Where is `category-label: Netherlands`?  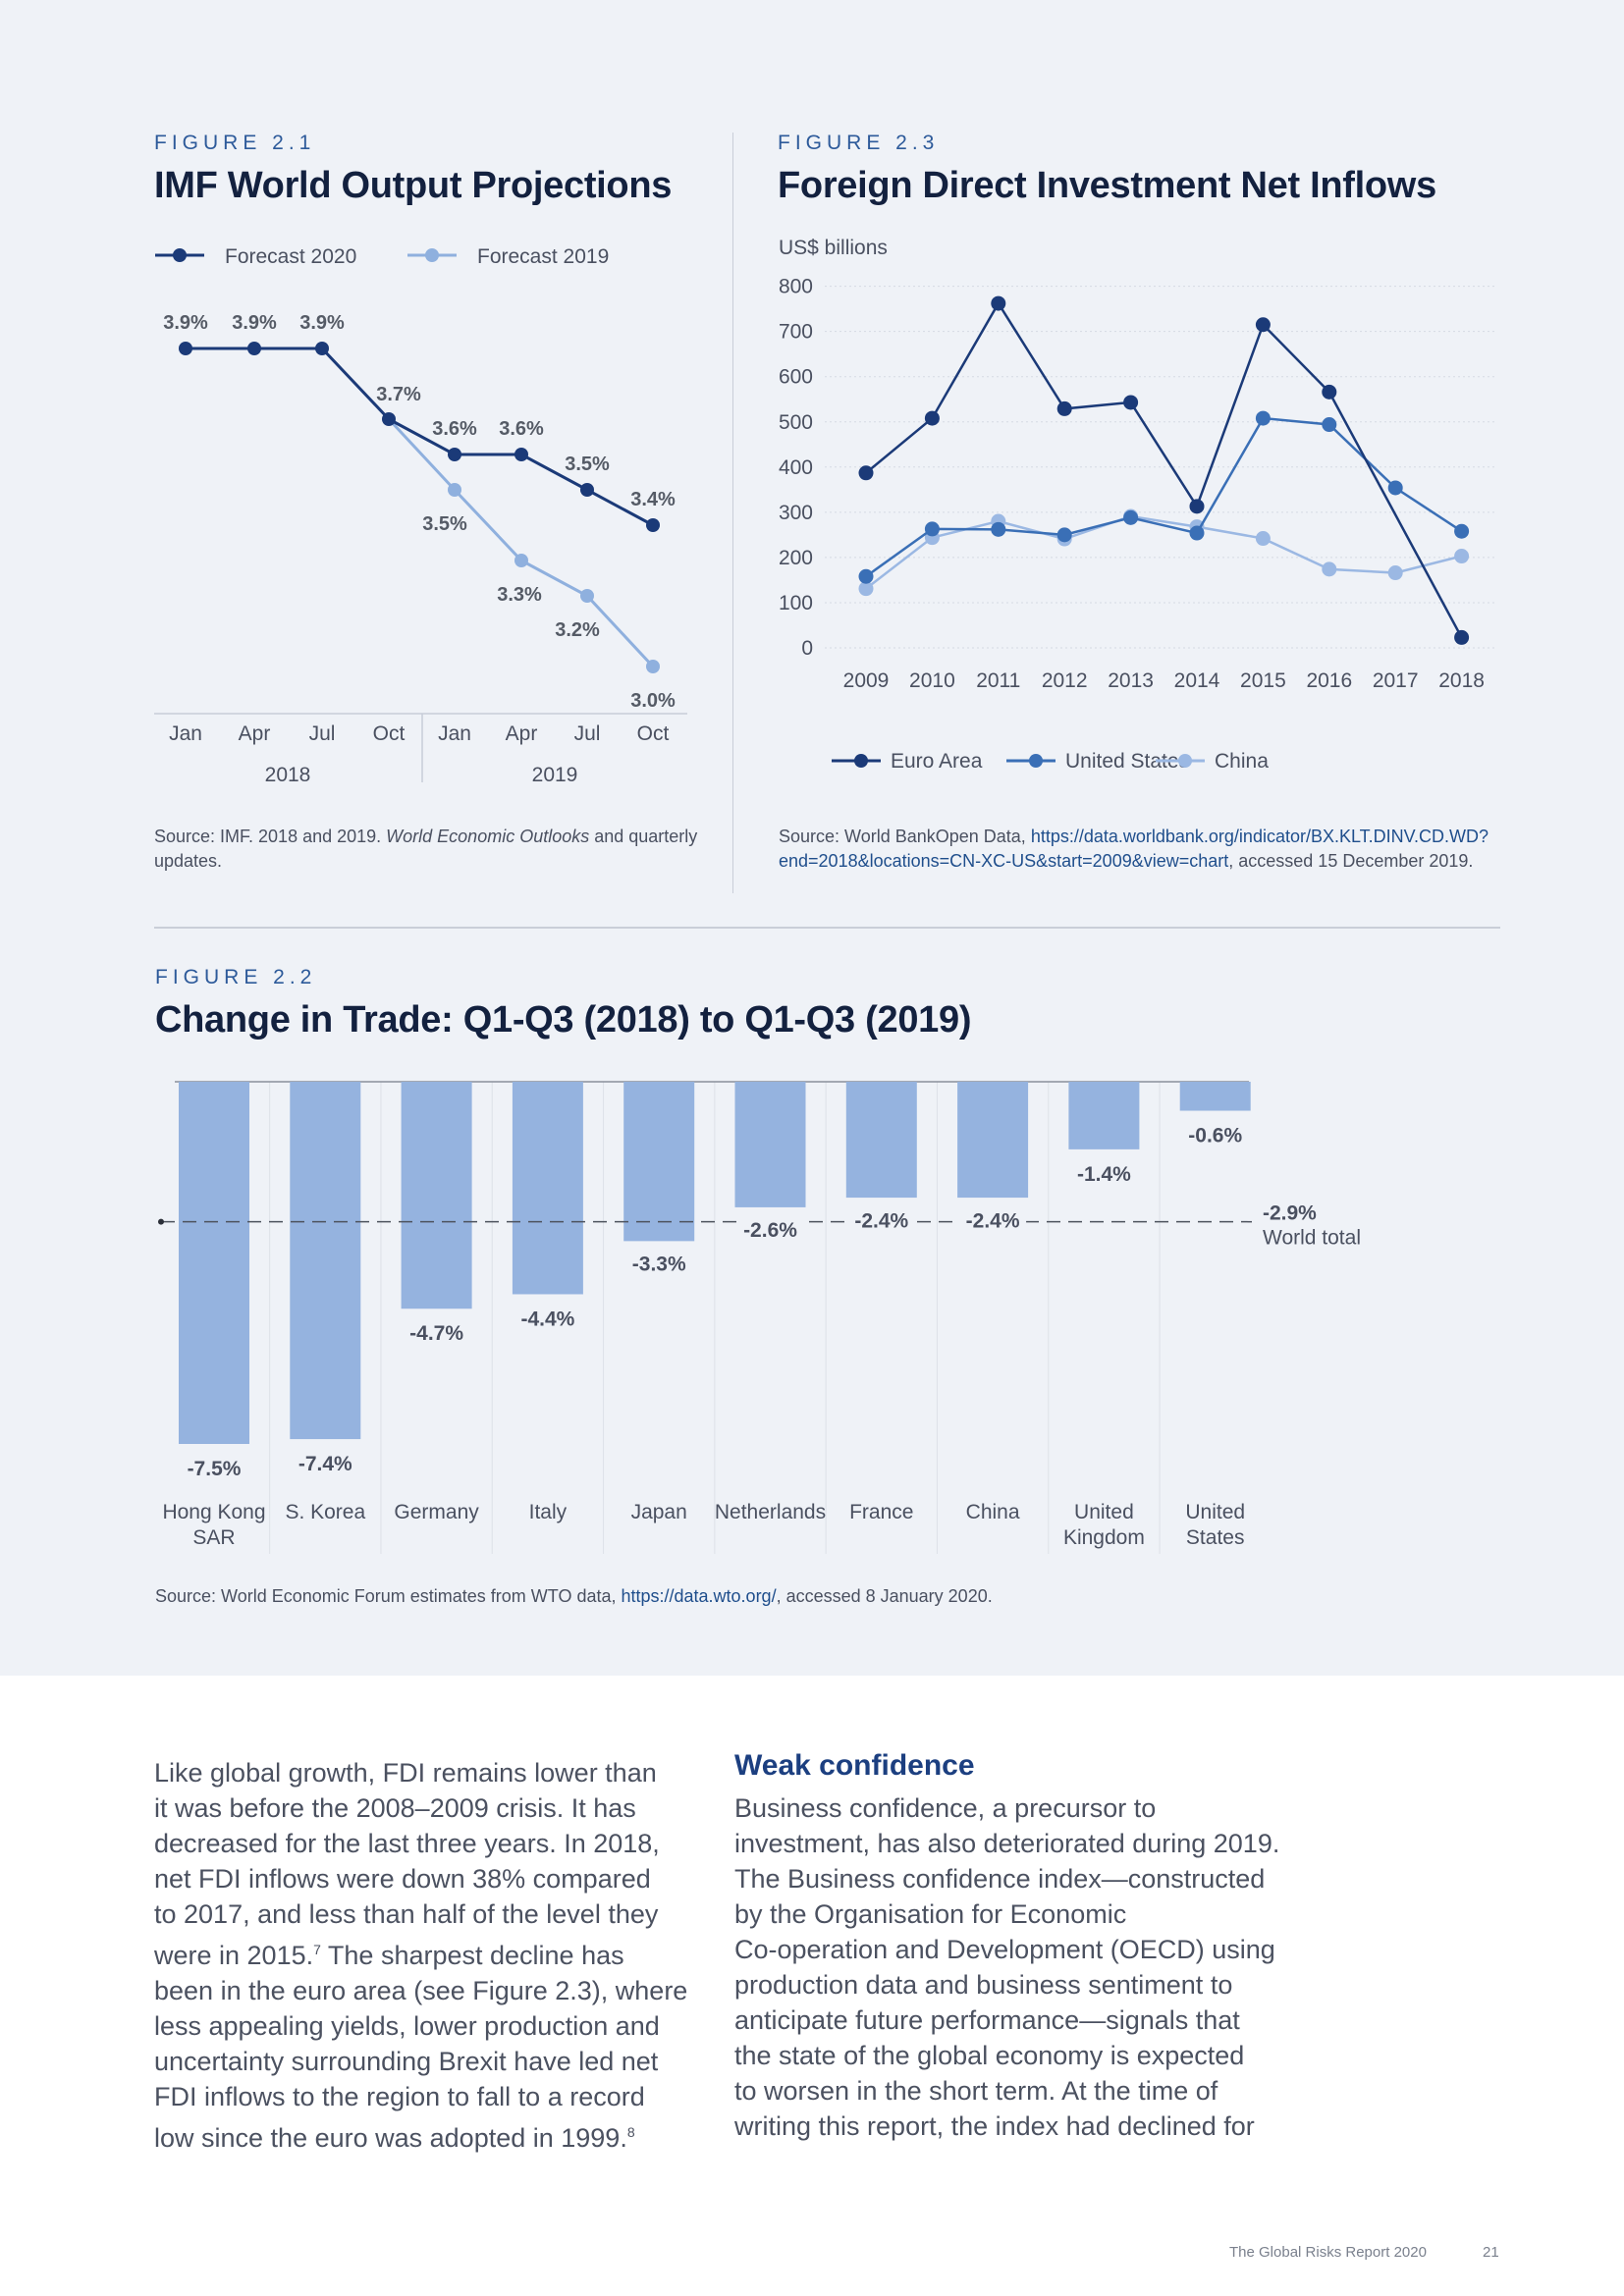
category-label: Netherlands is located at coordinates (770, 1512).